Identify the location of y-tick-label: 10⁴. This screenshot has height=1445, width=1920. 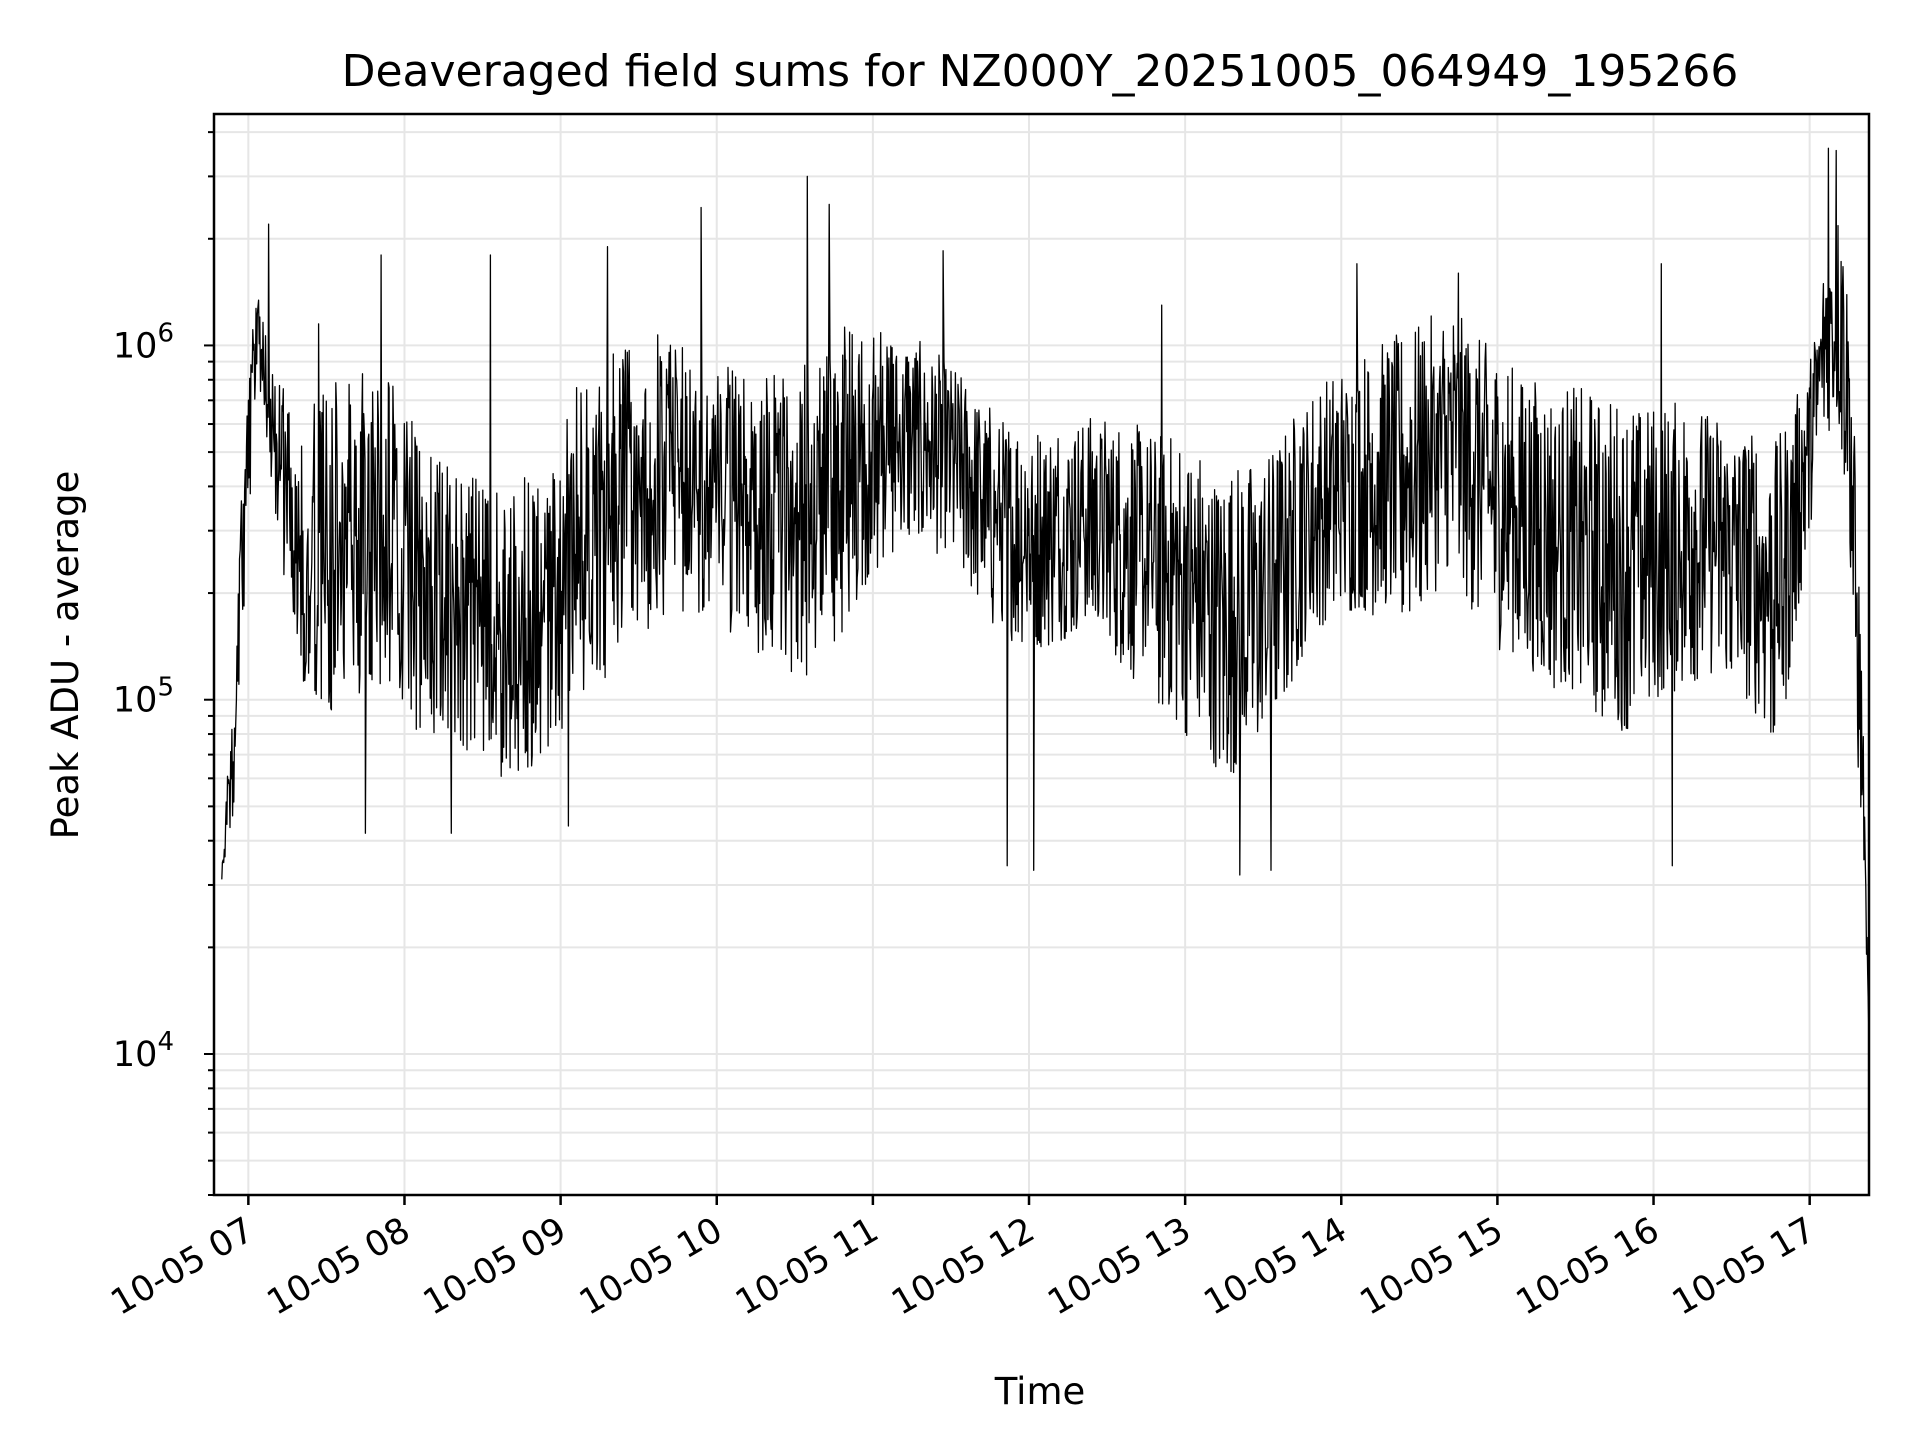
(143, 1051).